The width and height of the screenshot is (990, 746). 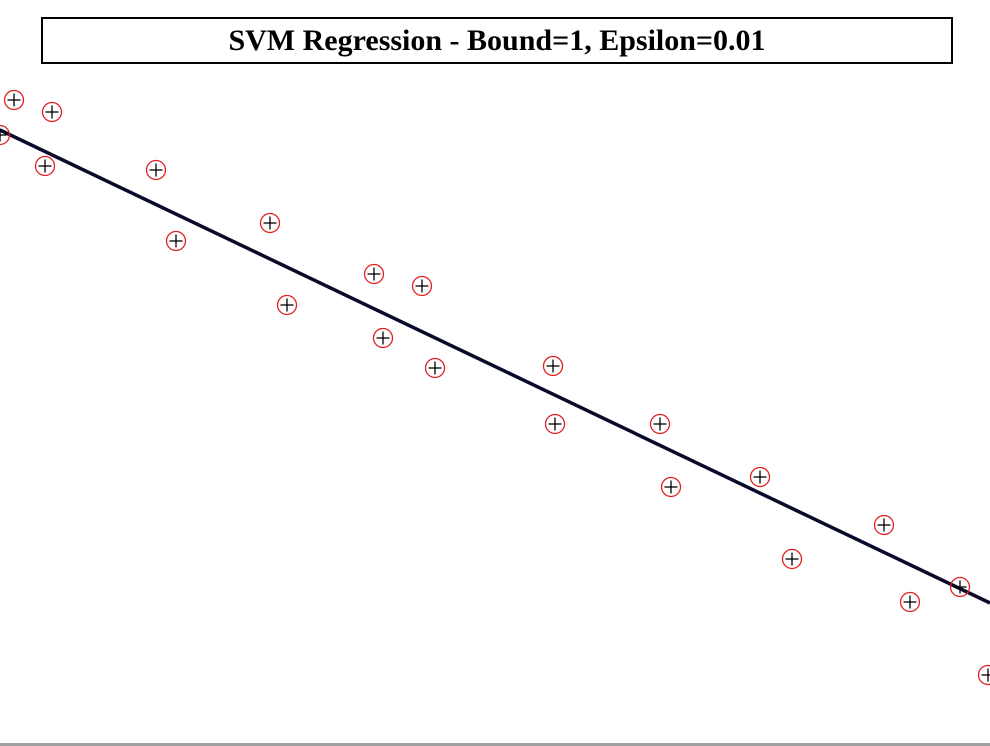 I want to click on chart-title: SVM Regression - Bound=1, Epsilon=0.01, so click(x=497, y=40).